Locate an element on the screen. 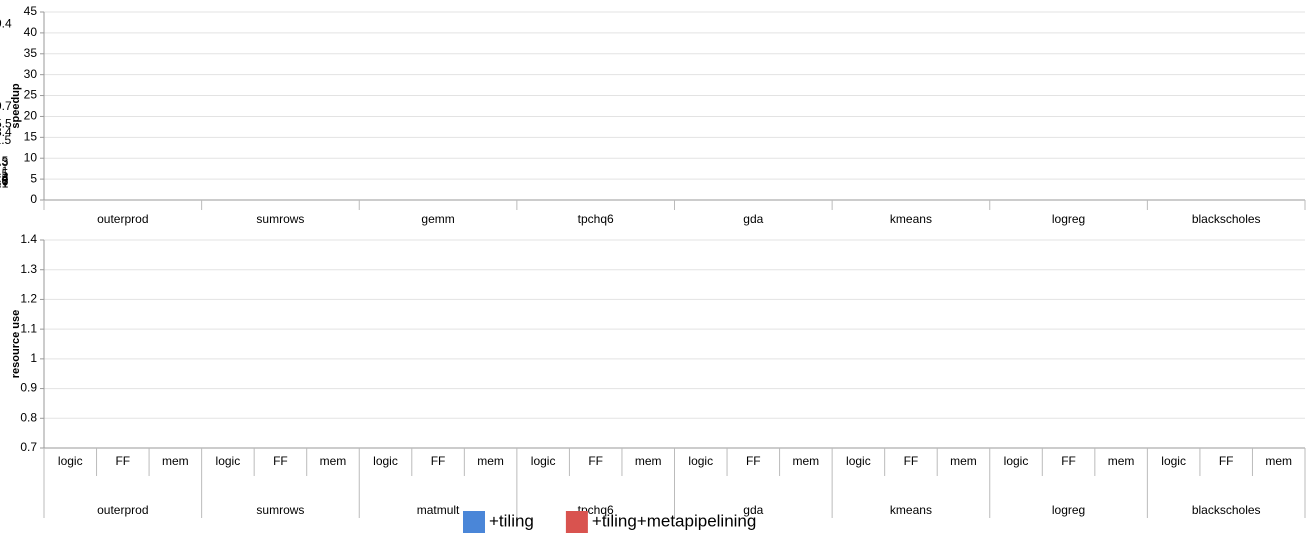 This screenshot has width=1310, height=536. data-label: 2.0 is located at coordinates (4, 180).